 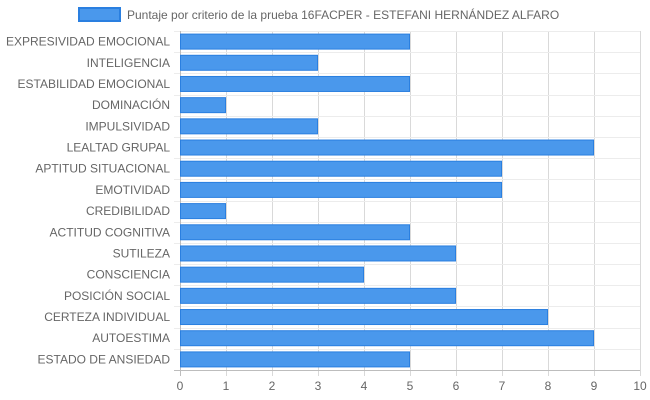 I want to click on x-tick-label: 9, so click(x=594, y=386).